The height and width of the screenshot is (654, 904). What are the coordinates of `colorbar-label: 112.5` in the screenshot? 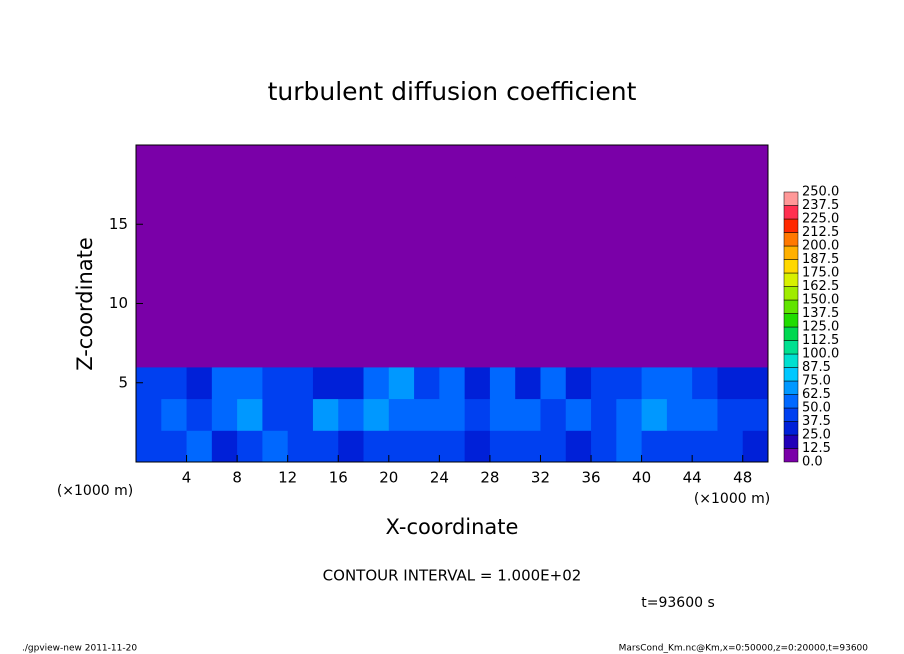 It's located at (820, 340).